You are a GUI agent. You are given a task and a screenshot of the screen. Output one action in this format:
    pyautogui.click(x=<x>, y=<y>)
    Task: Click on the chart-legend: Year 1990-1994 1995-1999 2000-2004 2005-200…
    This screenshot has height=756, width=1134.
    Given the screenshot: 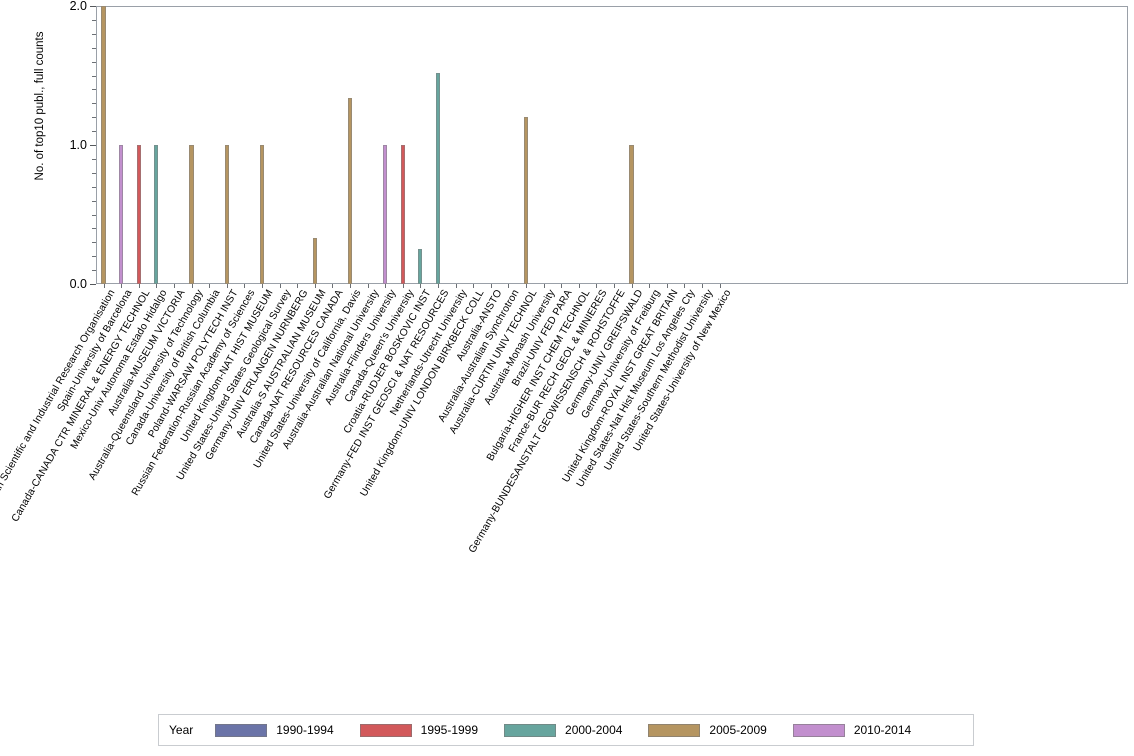 What is the action you would take?
    pyautogui.click(x=566, y=730)
    